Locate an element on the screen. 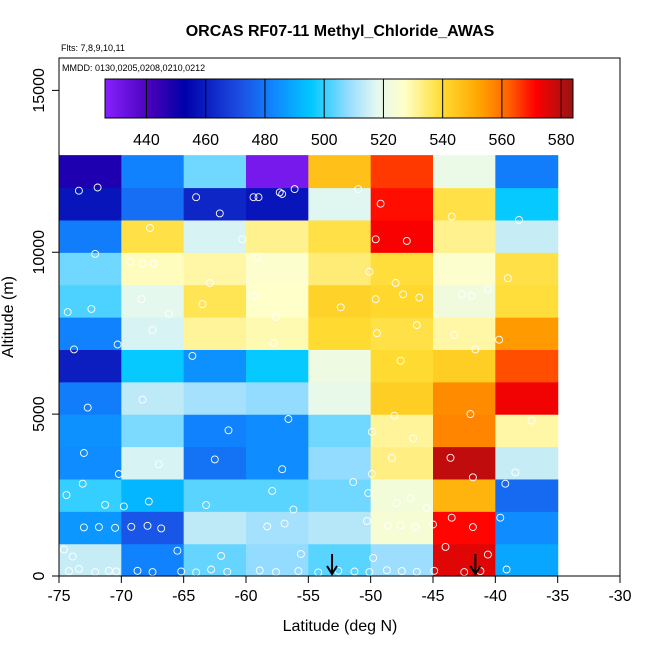 Image resolution: width=650 pixels, height=650 pixels. colorbar-tick-label: 580 is located at coordinates (561, 140).